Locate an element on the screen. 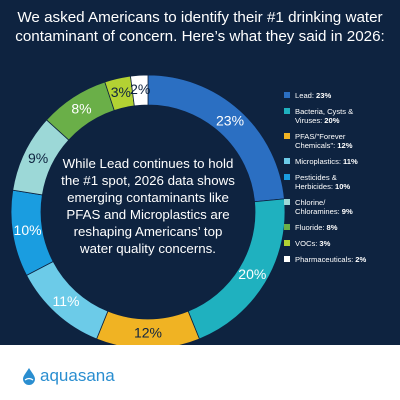 The height and width of the screenshot is (400, 400). legend-value: 23% is located at coordinates (324, 95).